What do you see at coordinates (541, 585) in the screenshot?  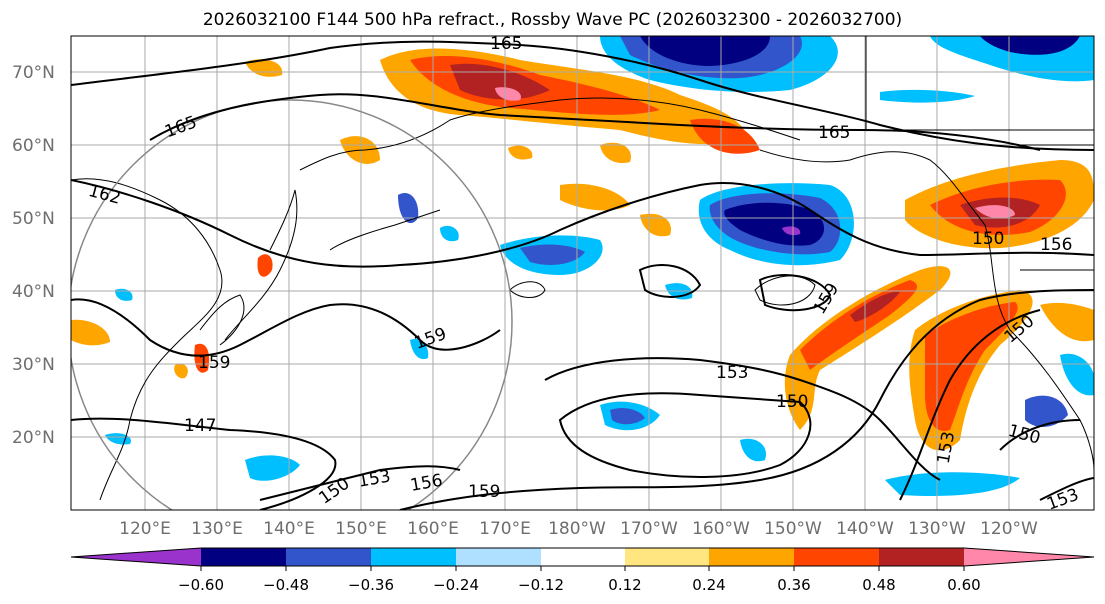 I see `colorbar-tick-label: −0.12` at bounding box center [541, 585].